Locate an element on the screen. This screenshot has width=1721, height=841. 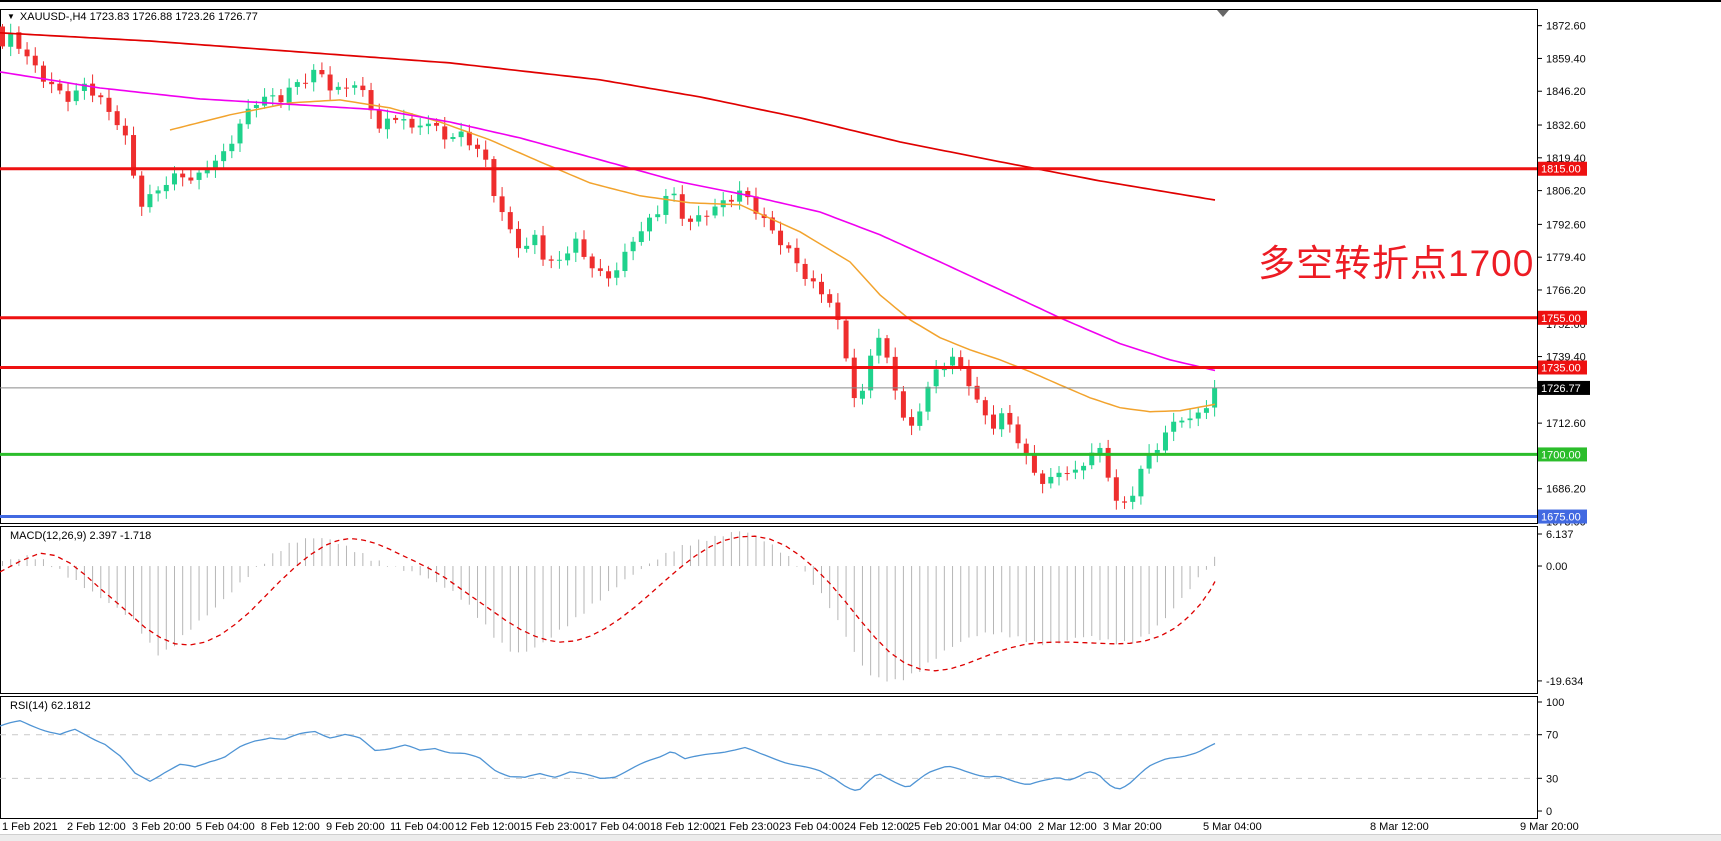
svg-text: -19.634 is located at coordinates (1564, 682).